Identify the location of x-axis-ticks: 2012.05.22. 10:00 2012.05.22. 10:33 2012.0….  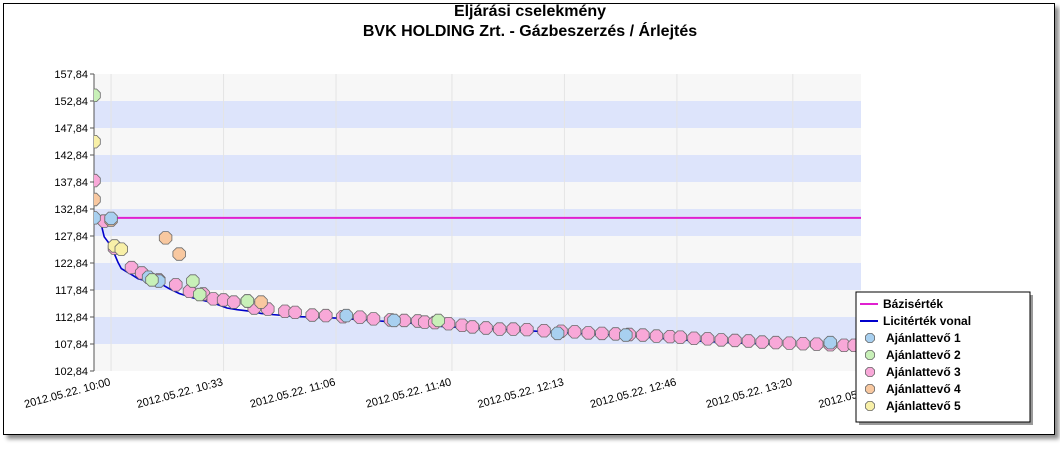
(464, 393).